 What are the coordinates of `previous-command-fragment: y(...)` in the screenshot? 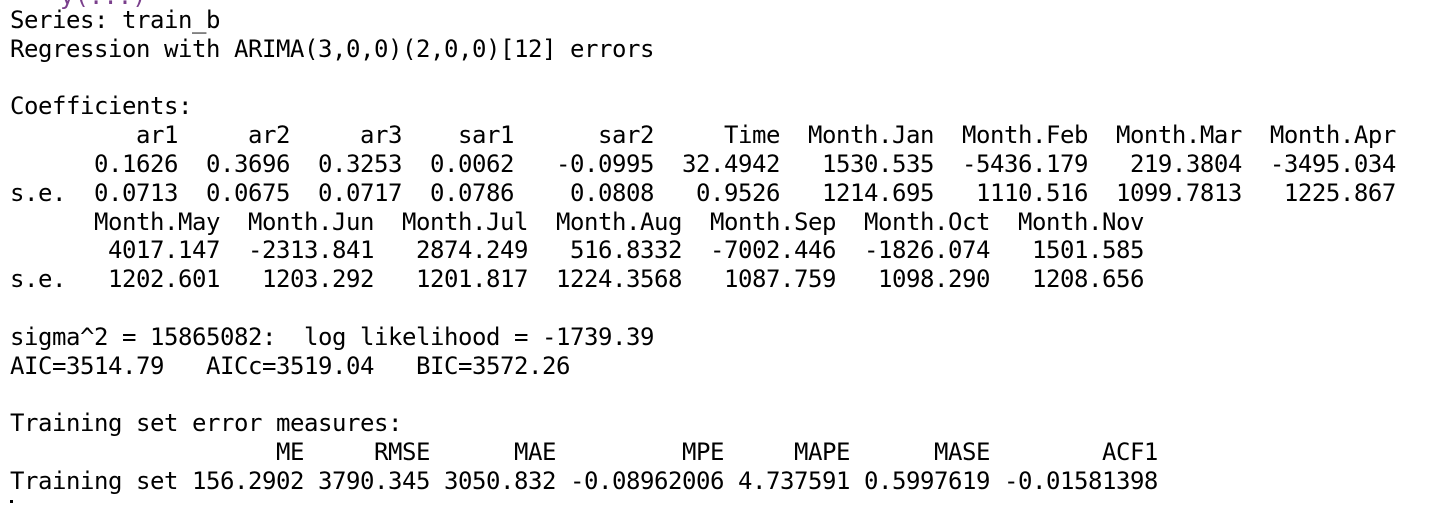 It's located at (103, 5).